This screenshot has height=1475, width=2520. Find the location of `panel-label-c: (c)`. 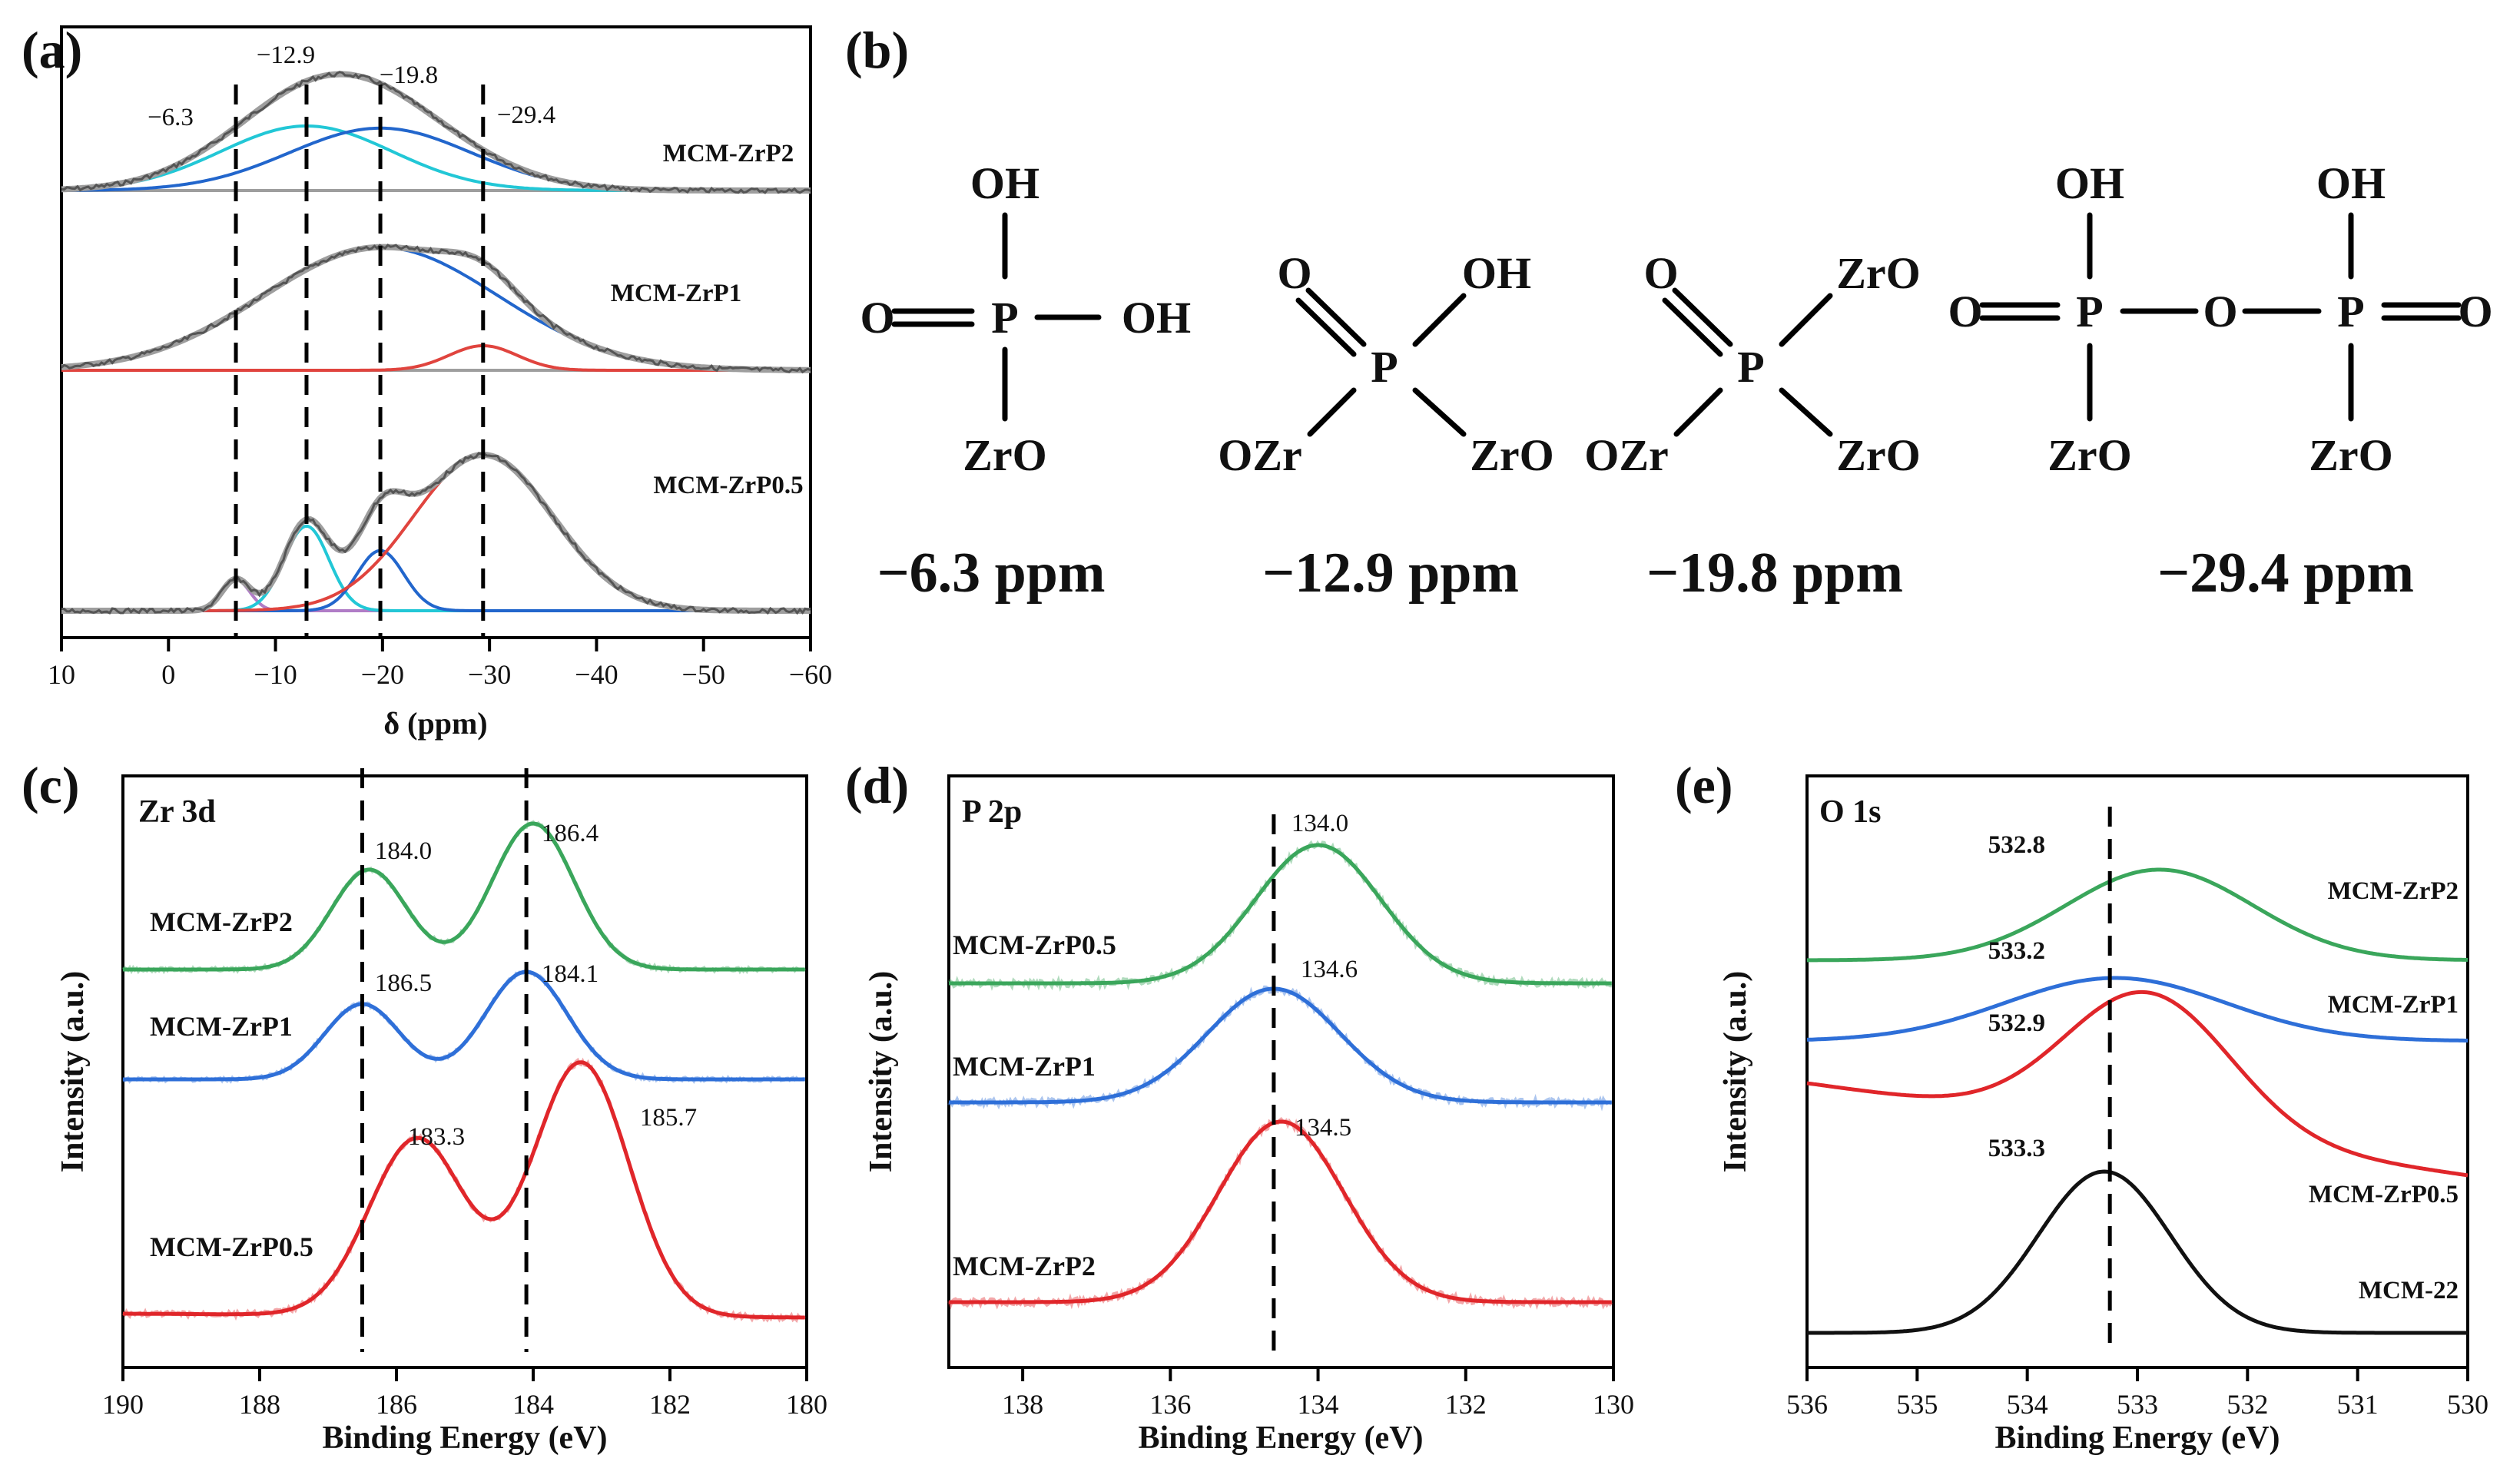

panel-label-c: (c) is located at coordinates (51, 785).